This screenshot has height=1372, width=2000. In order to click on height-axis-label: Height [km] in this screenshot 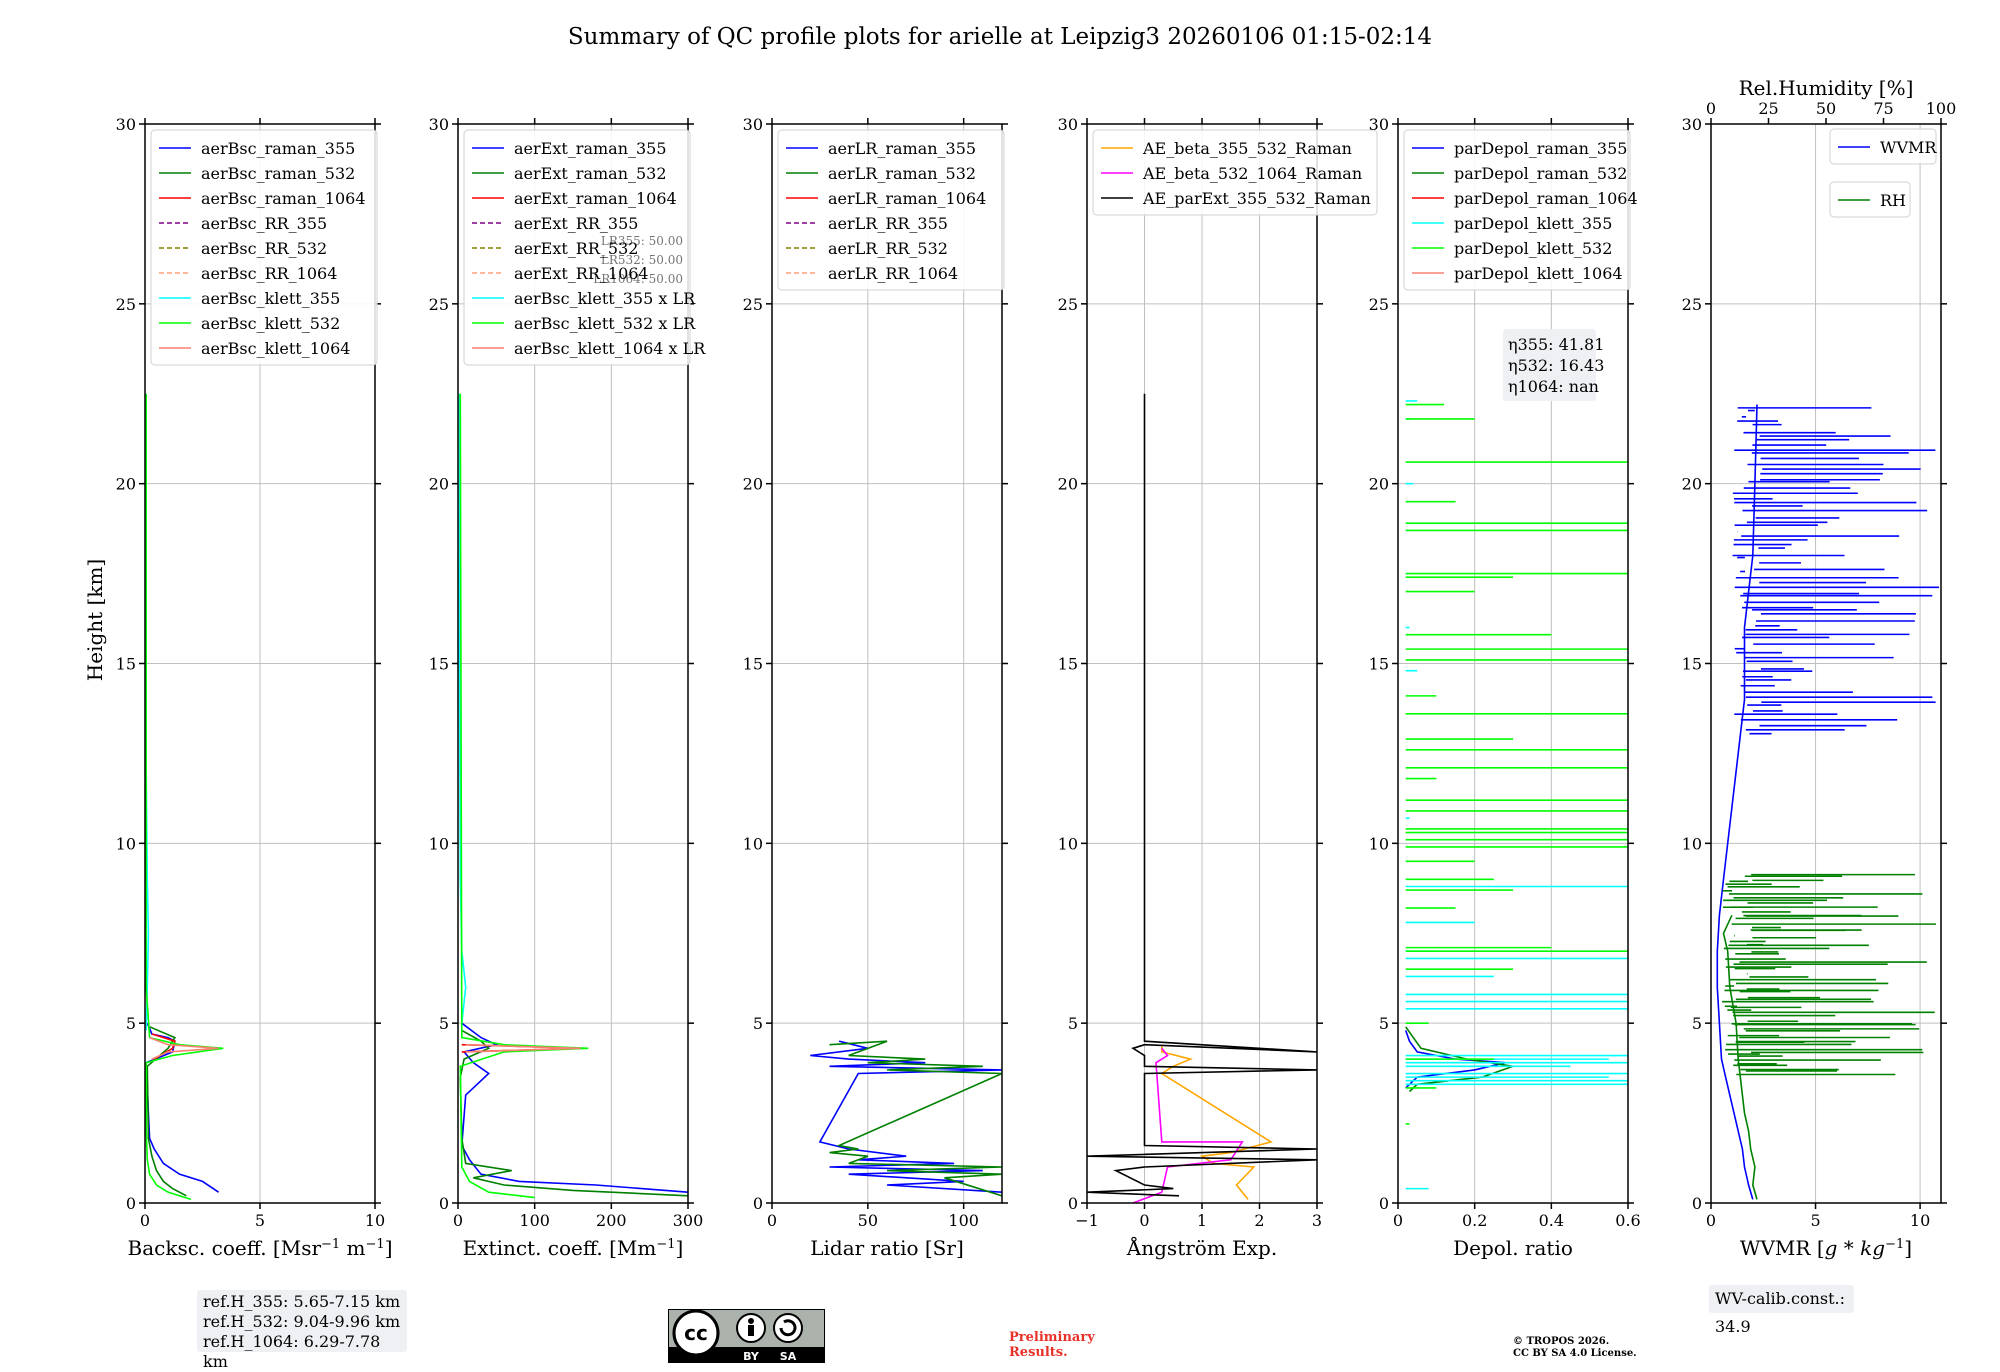, I will do `click(95, 620)`.